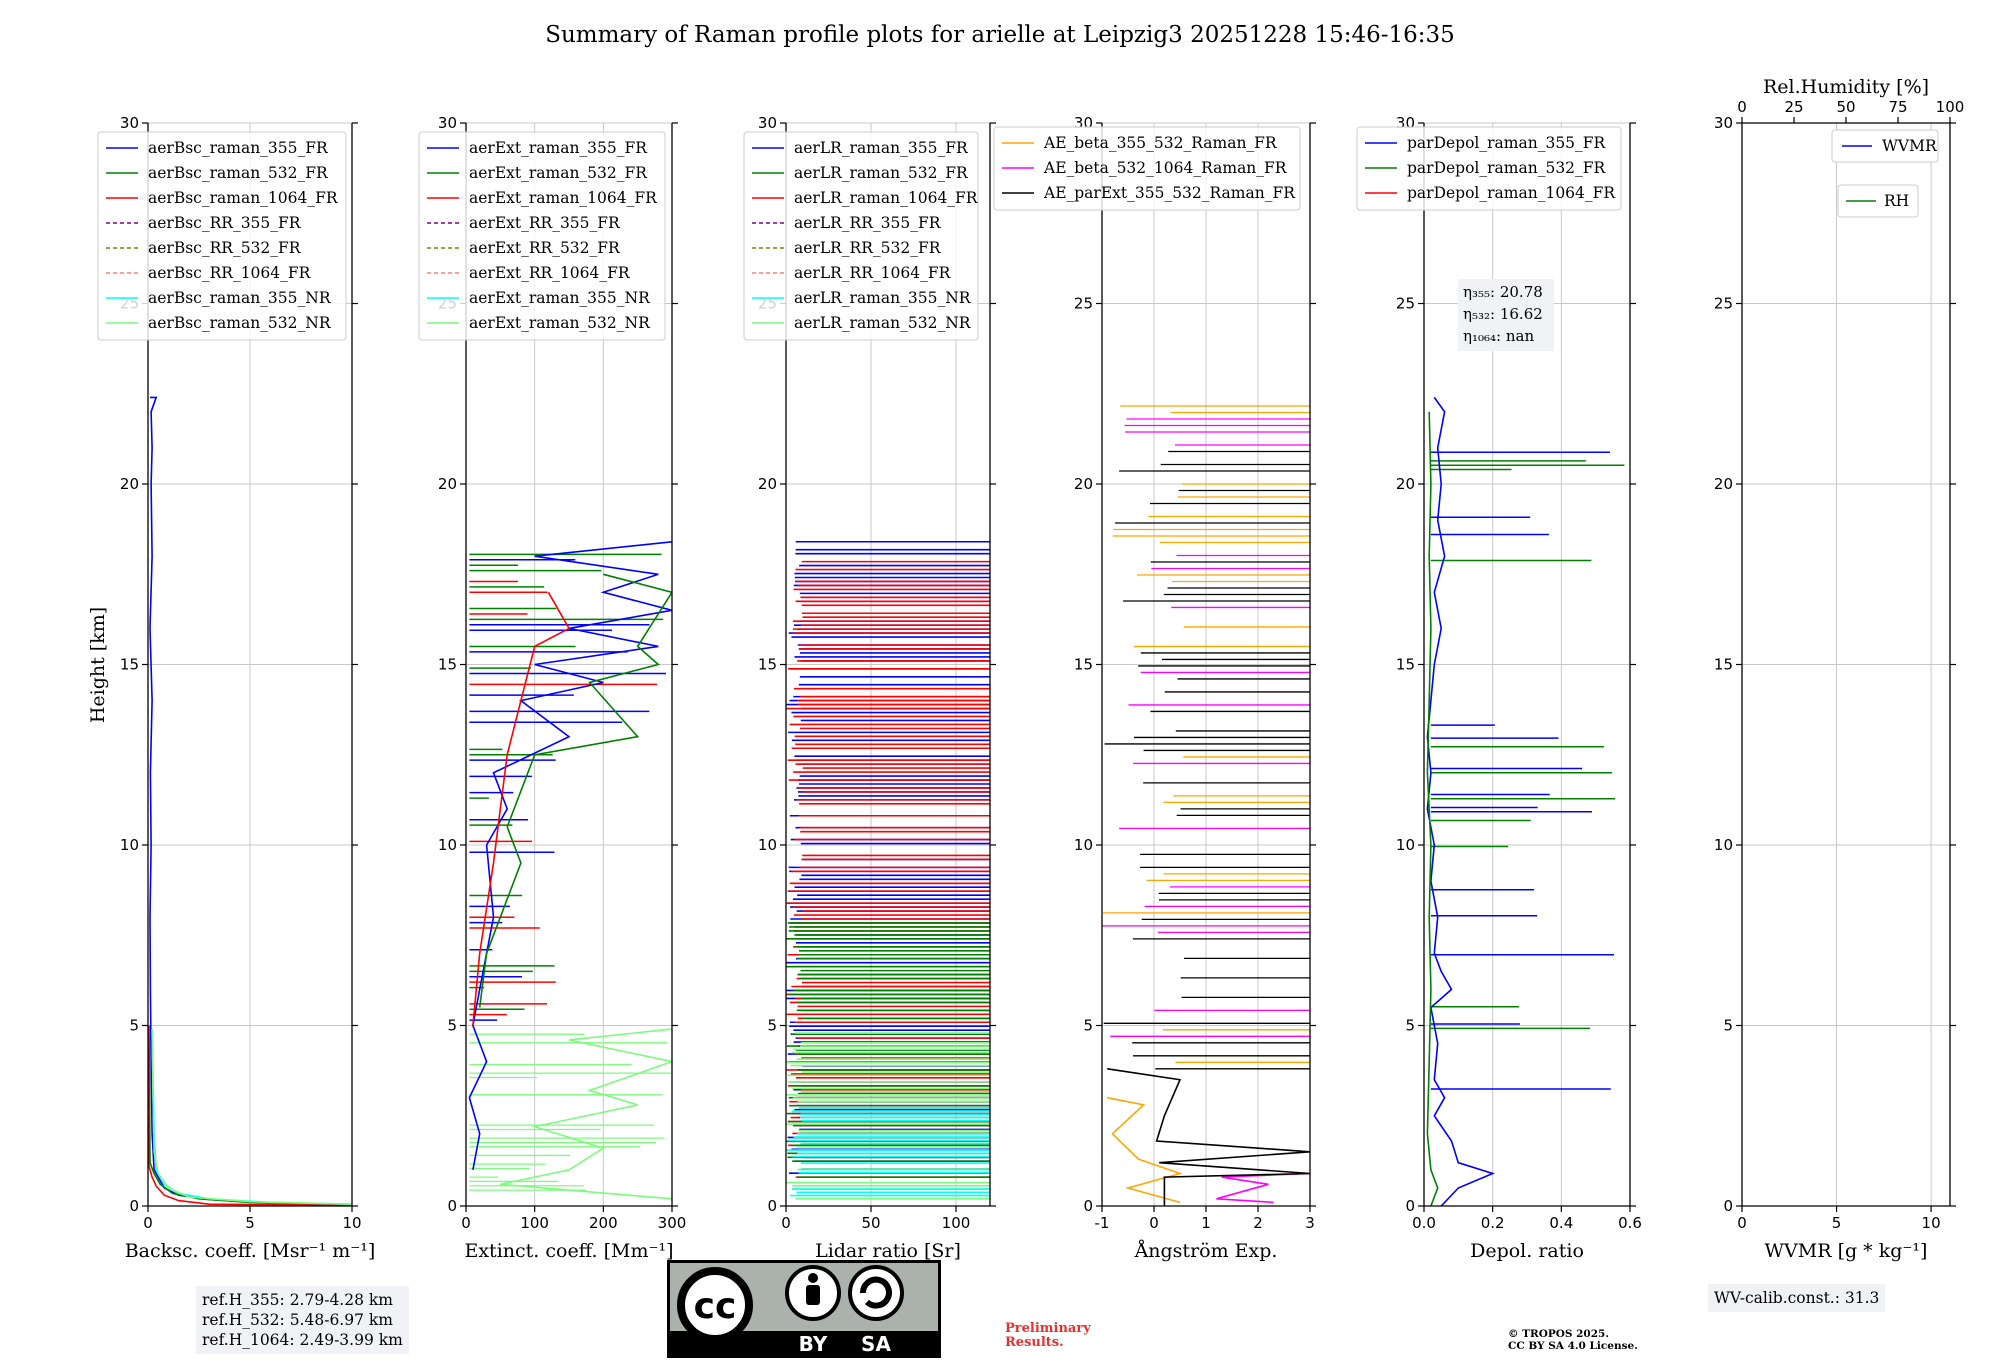 The width and height of the screenshot is (2000, 1360). I want to click on y-tick-label: 5, so click(1728, 1026).